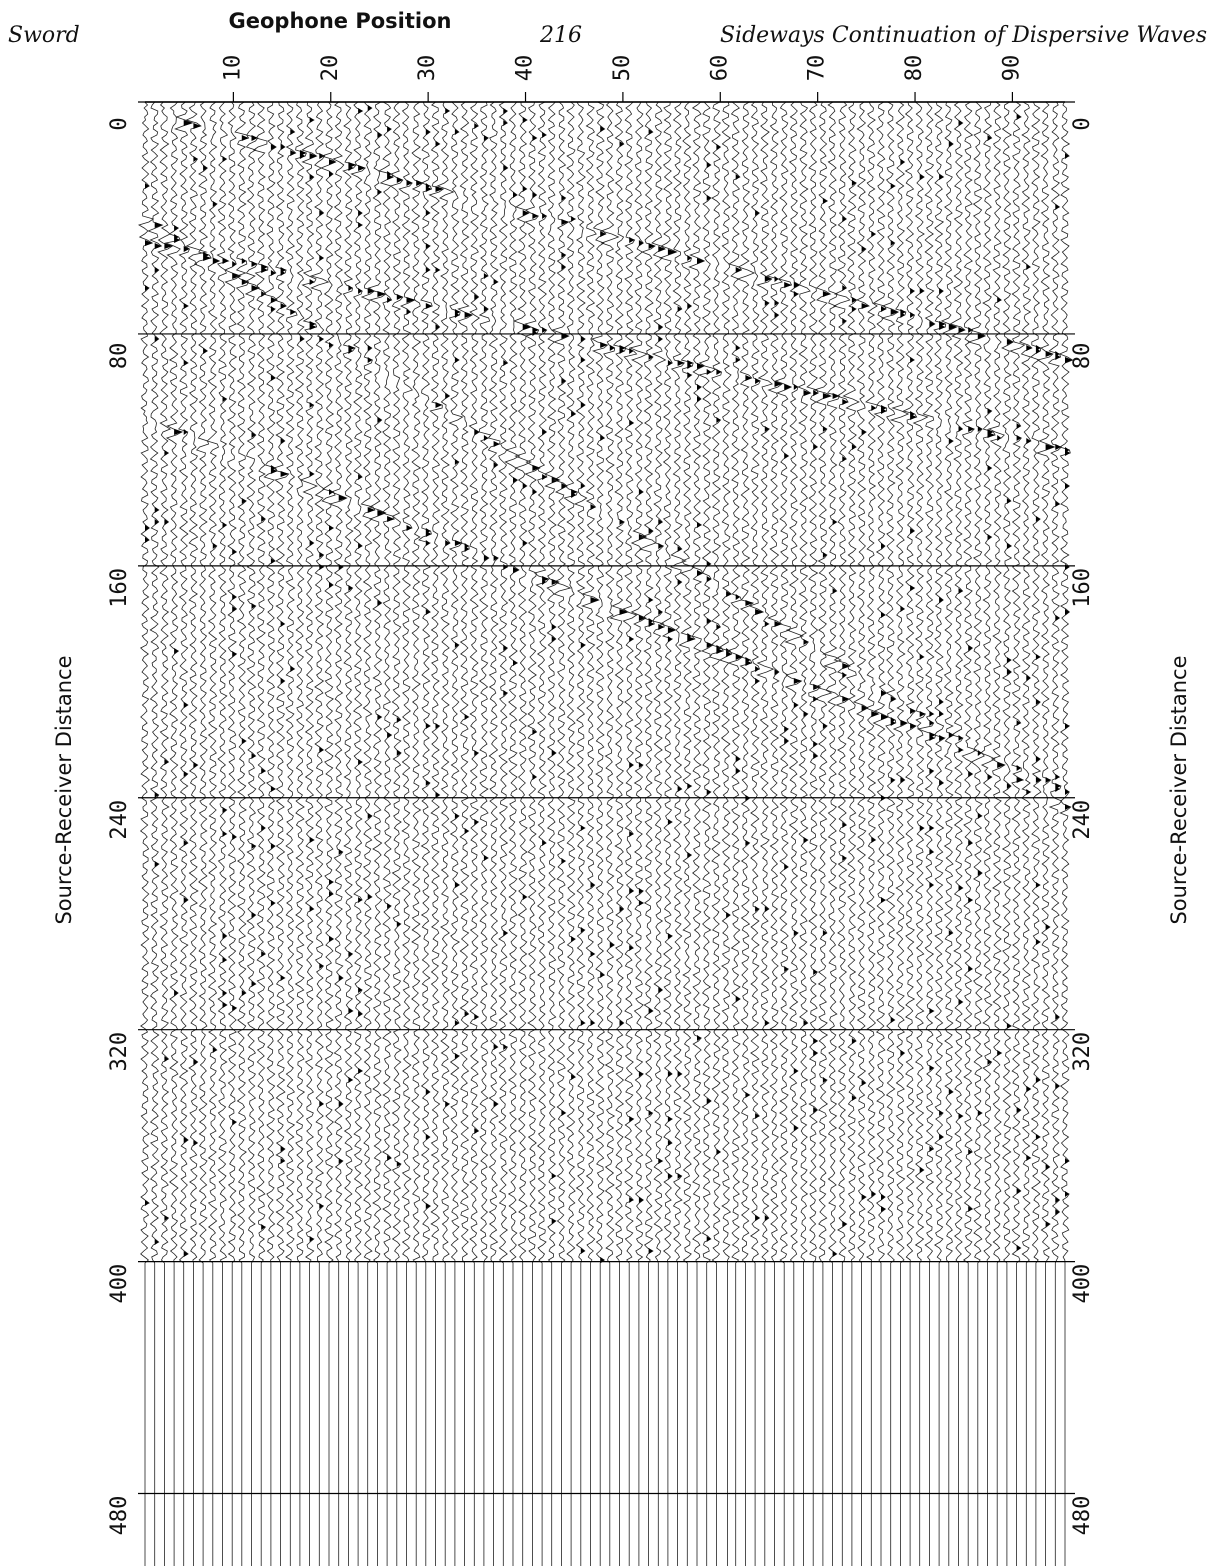  What do you see at coordinates (1082, 1516) in the screenshot?
I see `y-tick-label-right: 480` at bounding box center [1082, 1516].